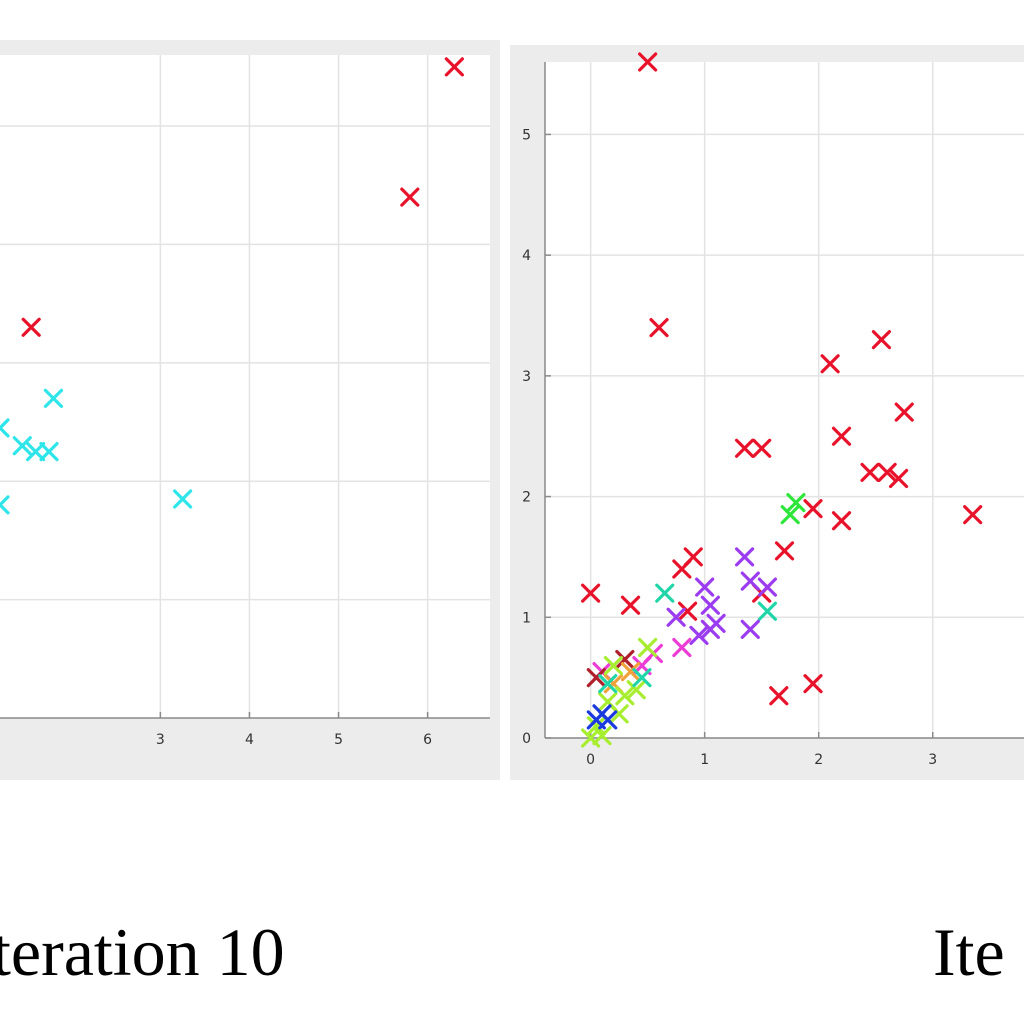 The width and height of the screenshot is (1024, 1024). Describe the element at coordinates (160, 740) in the screenshot. I see `left-xtick-label-3: 3` at that location.